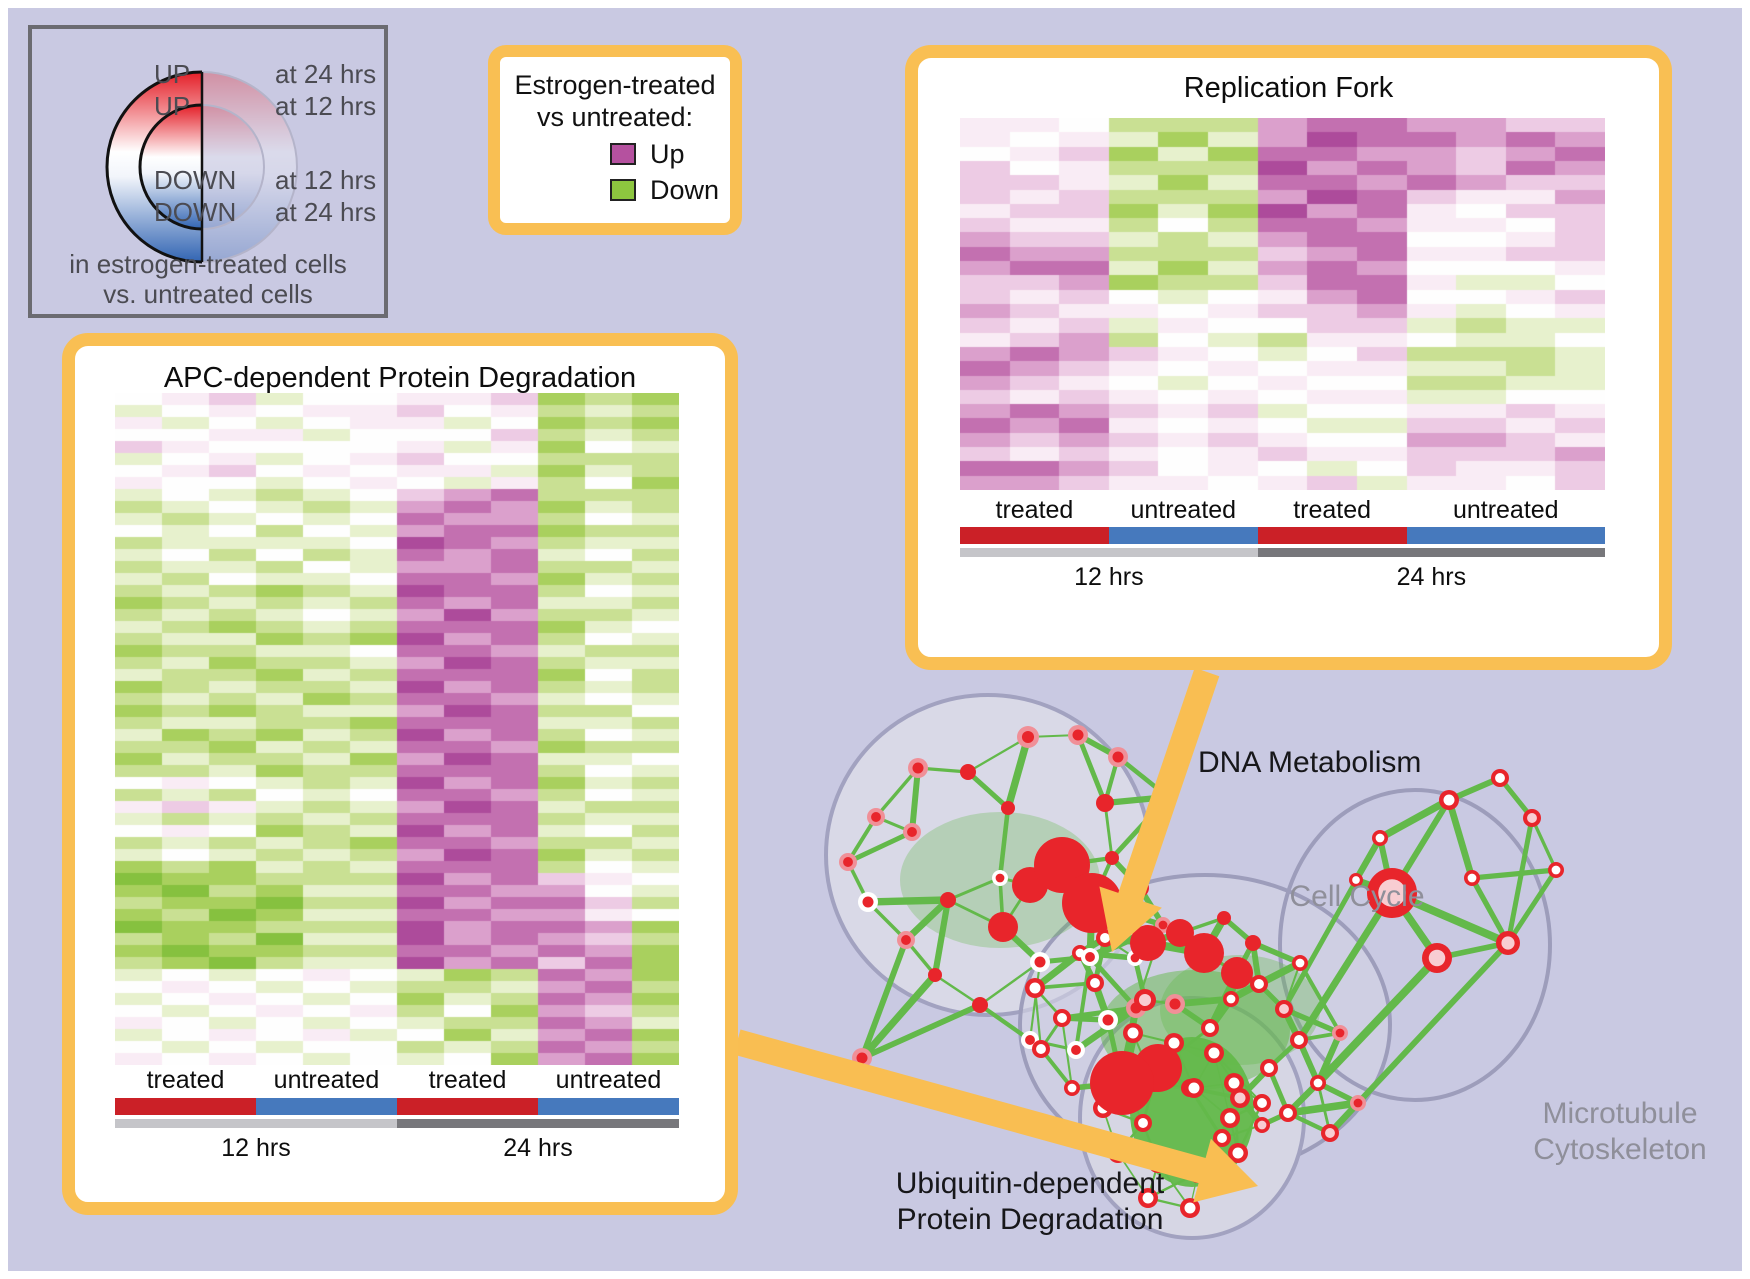  What do you see at coordinates (400, 378) in the screenshot?
I see `apc-panel-title: APC-dependent Protein Degradation` at bounding box center [400, 378].